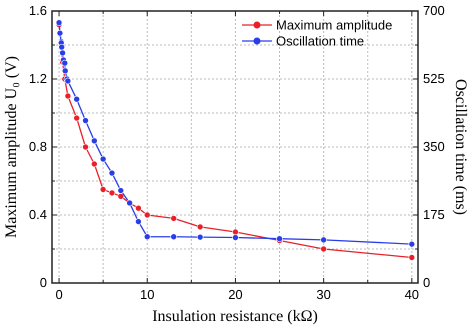 The width and height of the screenshot is (474, 329). I want to click on y-tick-label: 0.4, so click(37, 214).